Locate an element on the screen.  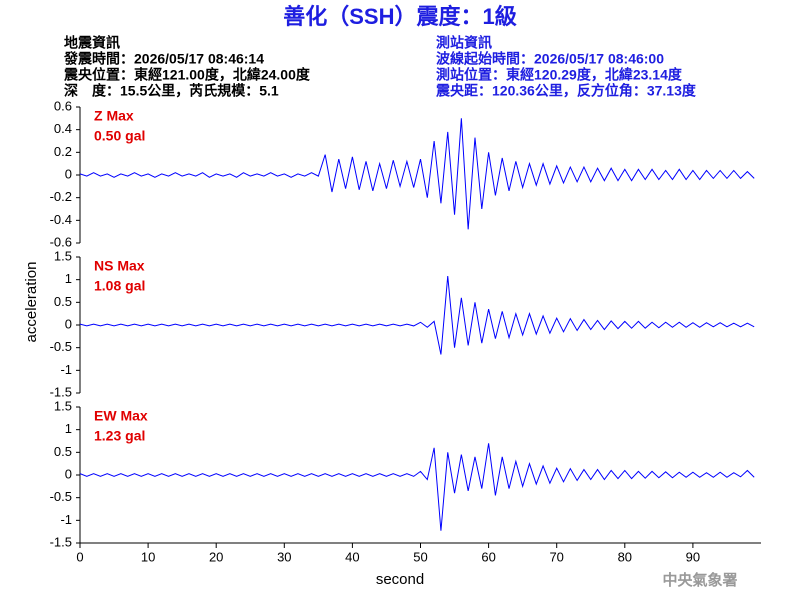
info-line: 測站資訊 is located at coordinates (464, 43).